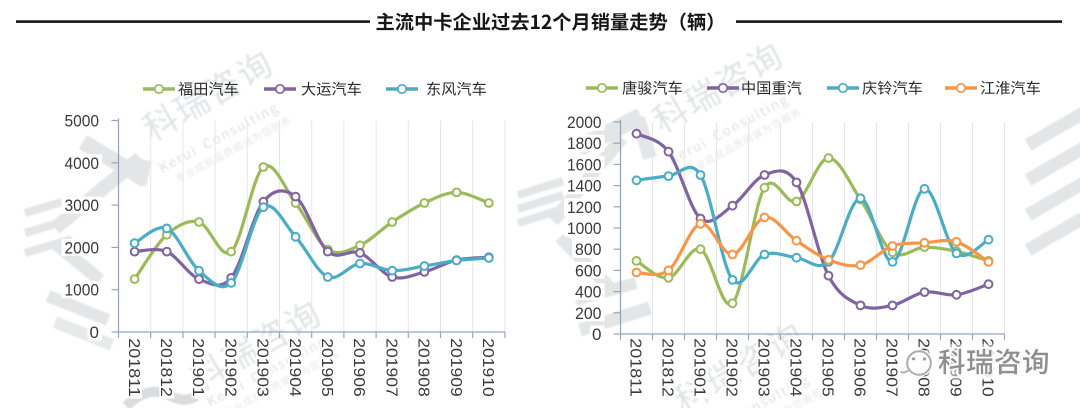 The height and width of the screenshot is (413, 1080). Describe the element at coordinates (588, 292) in the screenshot. I see `svg-text: 400` at that location.